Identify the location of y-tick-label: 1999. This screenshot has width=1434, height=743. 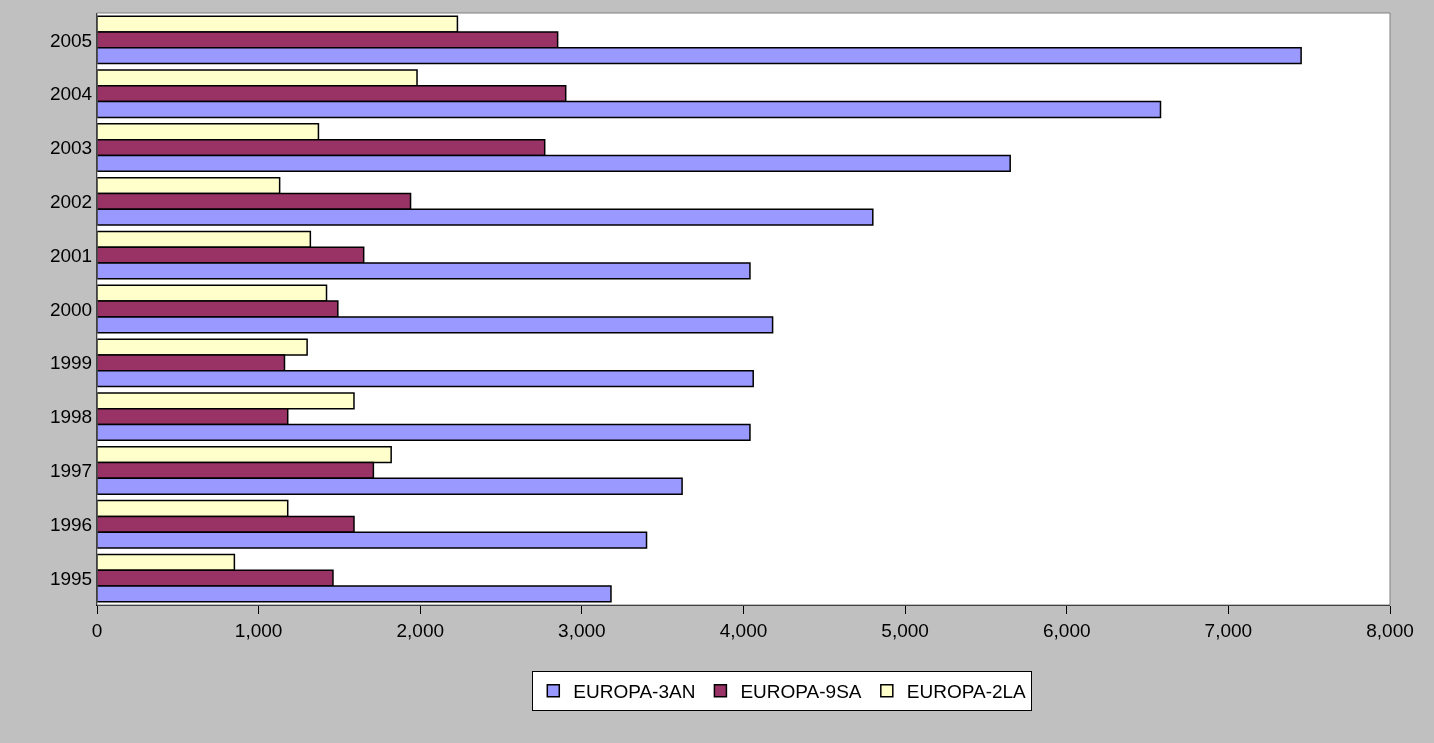
(71, 363).